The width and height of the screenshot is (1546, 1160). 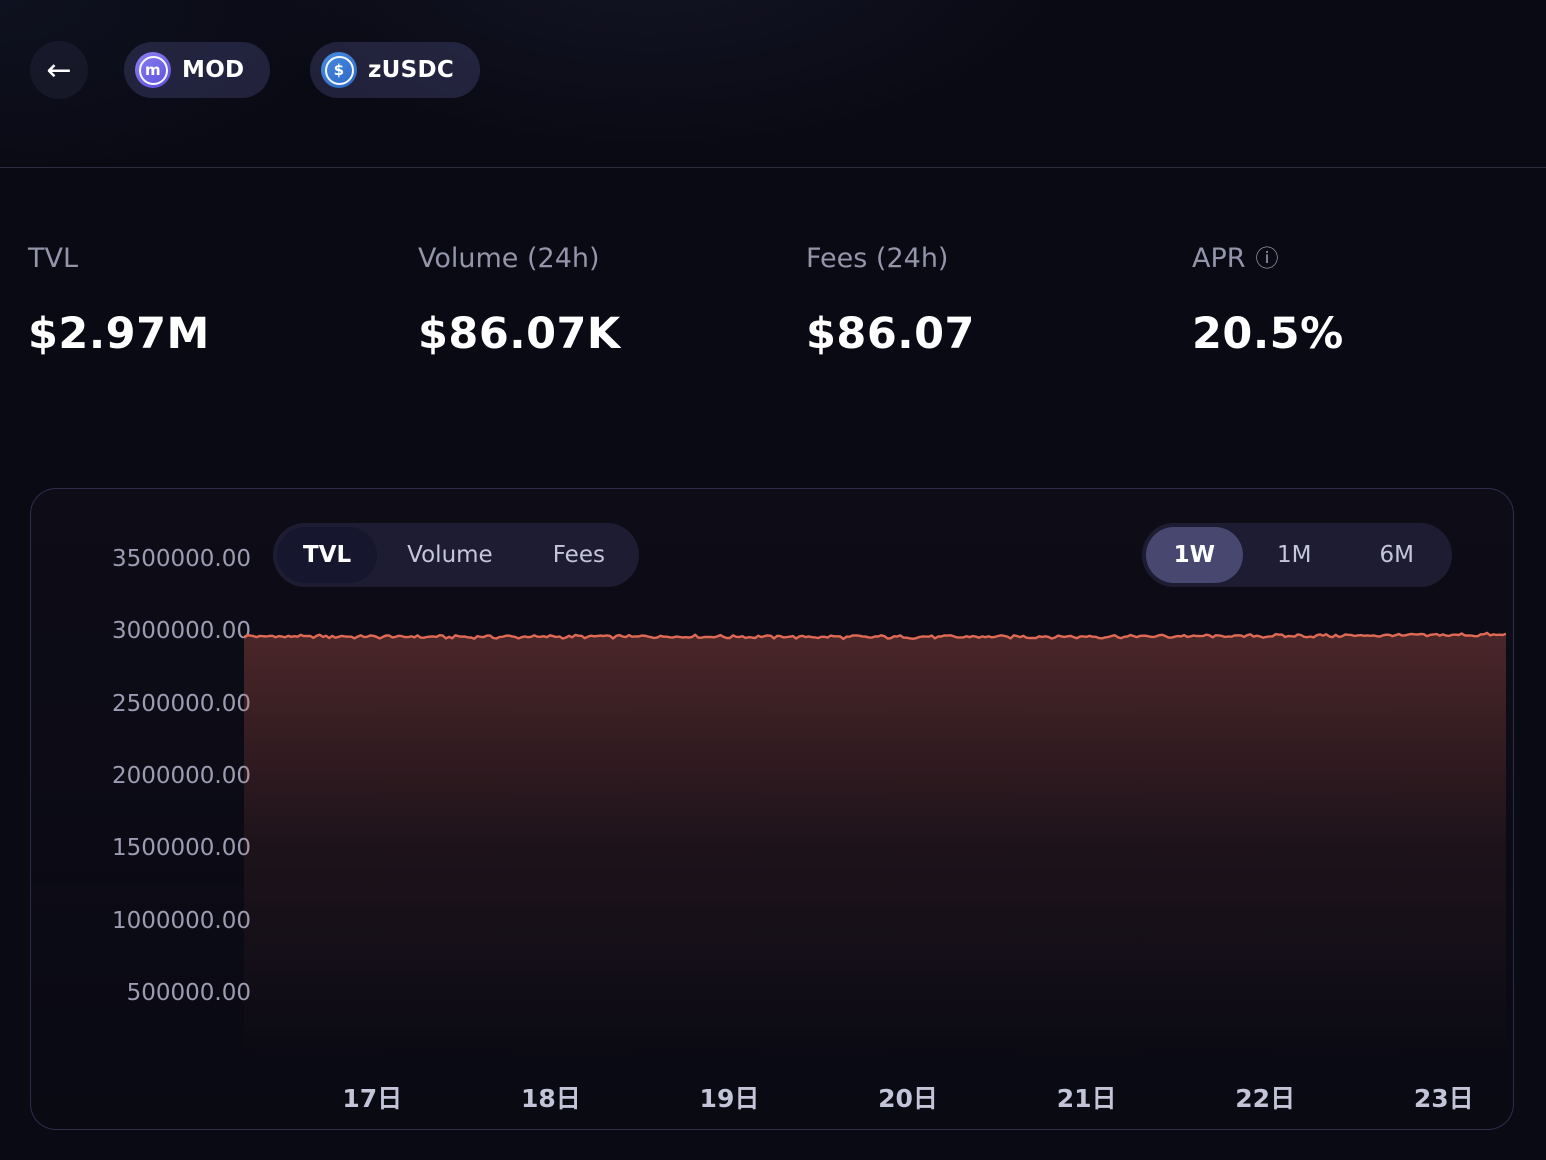 I want to click on x-axis-label: 18日, so click(x=550, y=1098).